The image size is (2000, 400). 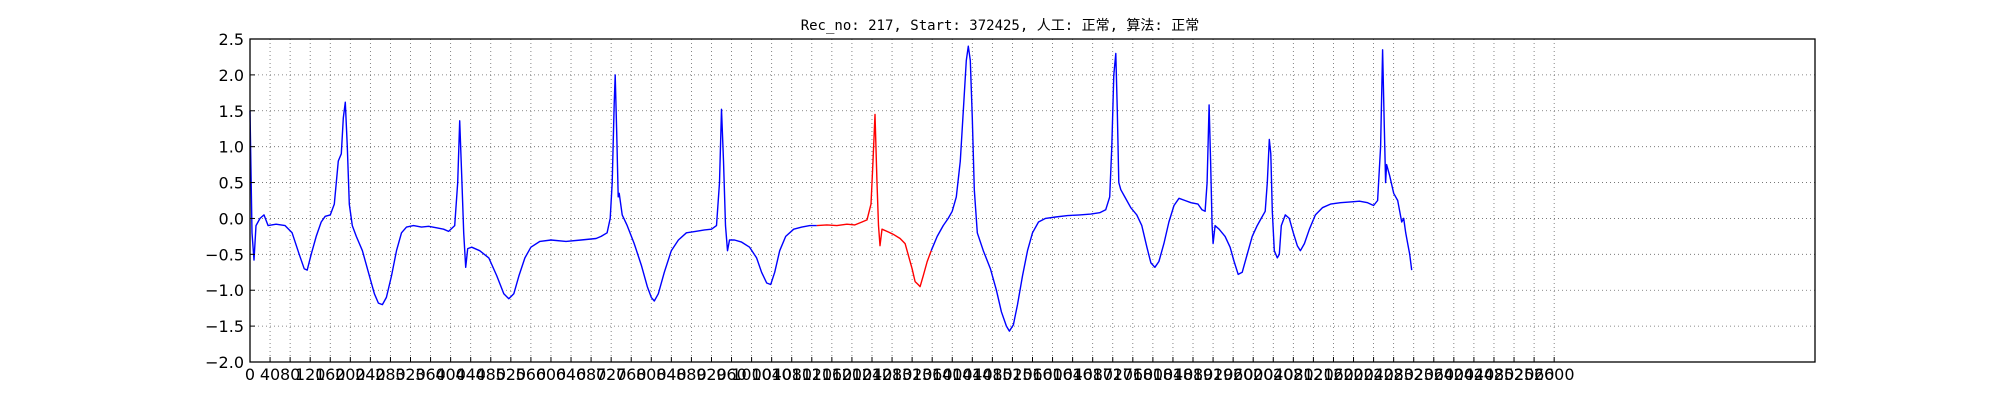 What do you see at coordinates (1373, 374) in the screenshot?
I see `x-tick-label: 2240` at bounding box center [1373, 374].